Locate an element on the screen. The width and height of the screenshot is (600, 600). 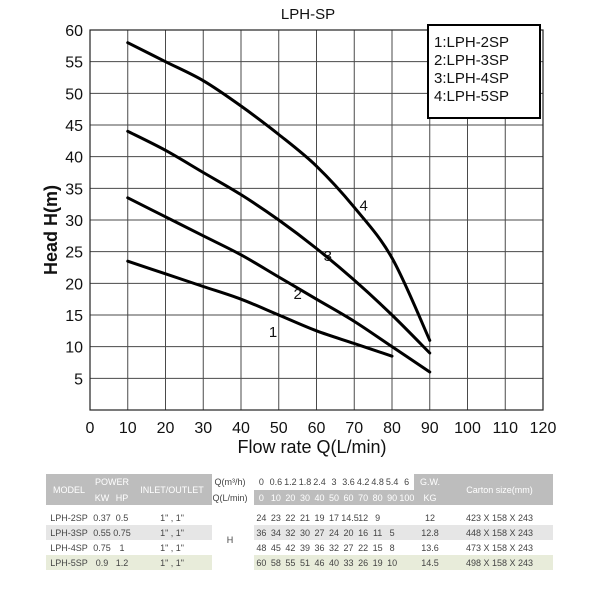
q-m3h-value: 1.2 is located at coordinates (290, 482).